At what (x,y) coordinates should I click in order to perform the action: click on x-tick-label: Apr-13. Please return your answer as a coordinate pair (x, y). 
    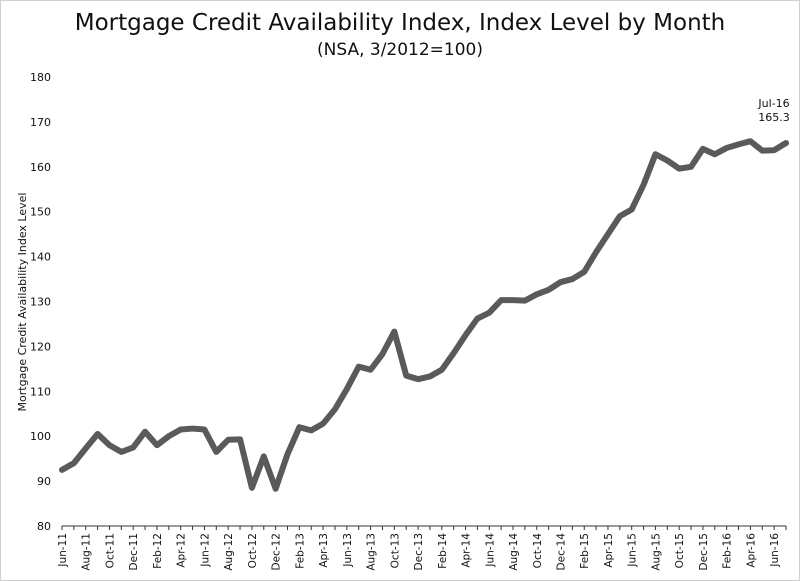
    Looking at the image, I should click on (324, 550).